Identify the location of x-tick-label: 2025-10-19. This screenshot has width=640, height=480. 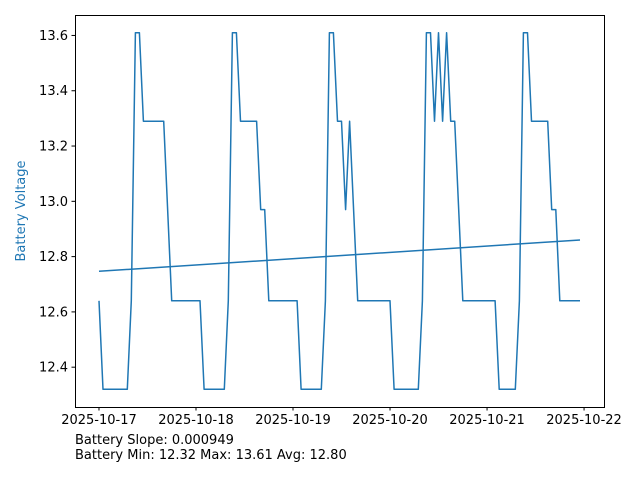
(293, 420).